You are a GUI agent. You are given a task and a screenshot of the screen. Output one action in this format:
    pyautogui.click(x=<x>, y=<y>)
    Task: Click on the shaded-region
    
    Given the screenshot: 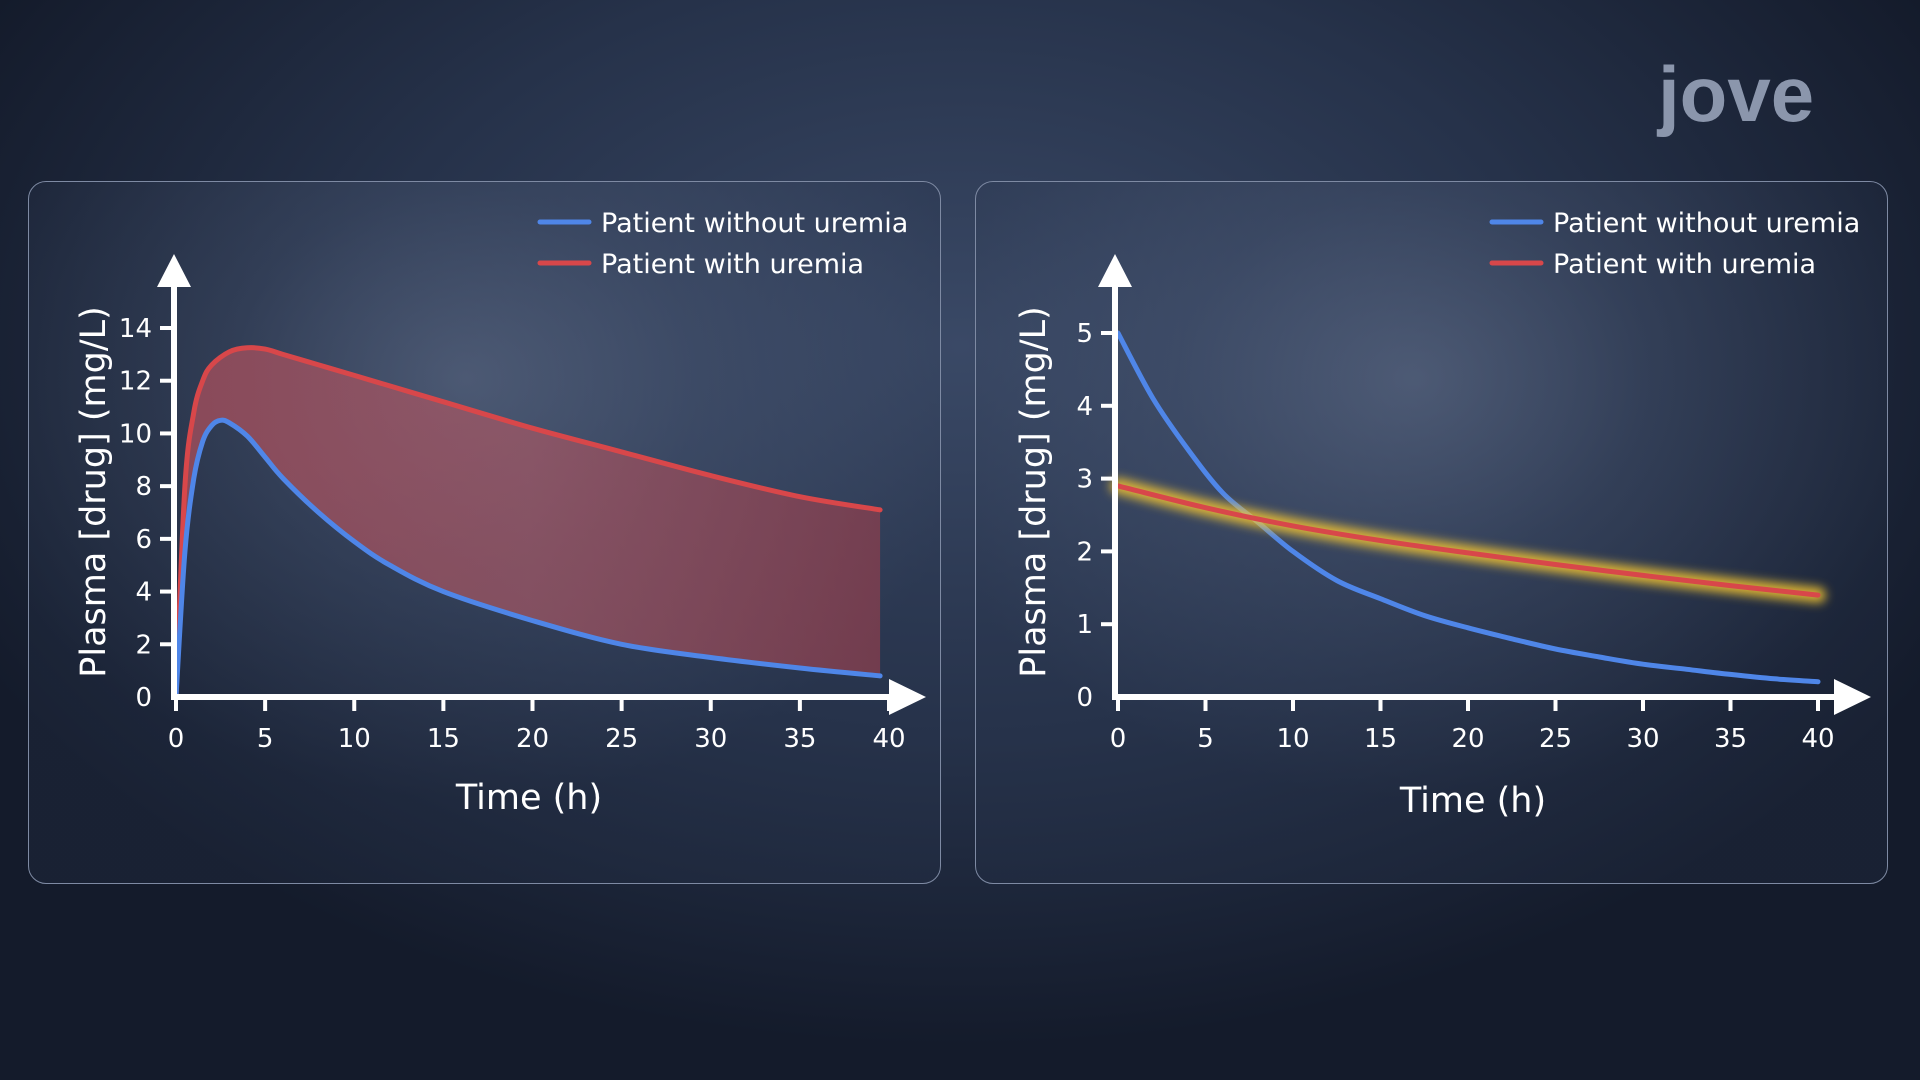 What is the action you would take?
    pyautogui.click(x=528, y=522)
    